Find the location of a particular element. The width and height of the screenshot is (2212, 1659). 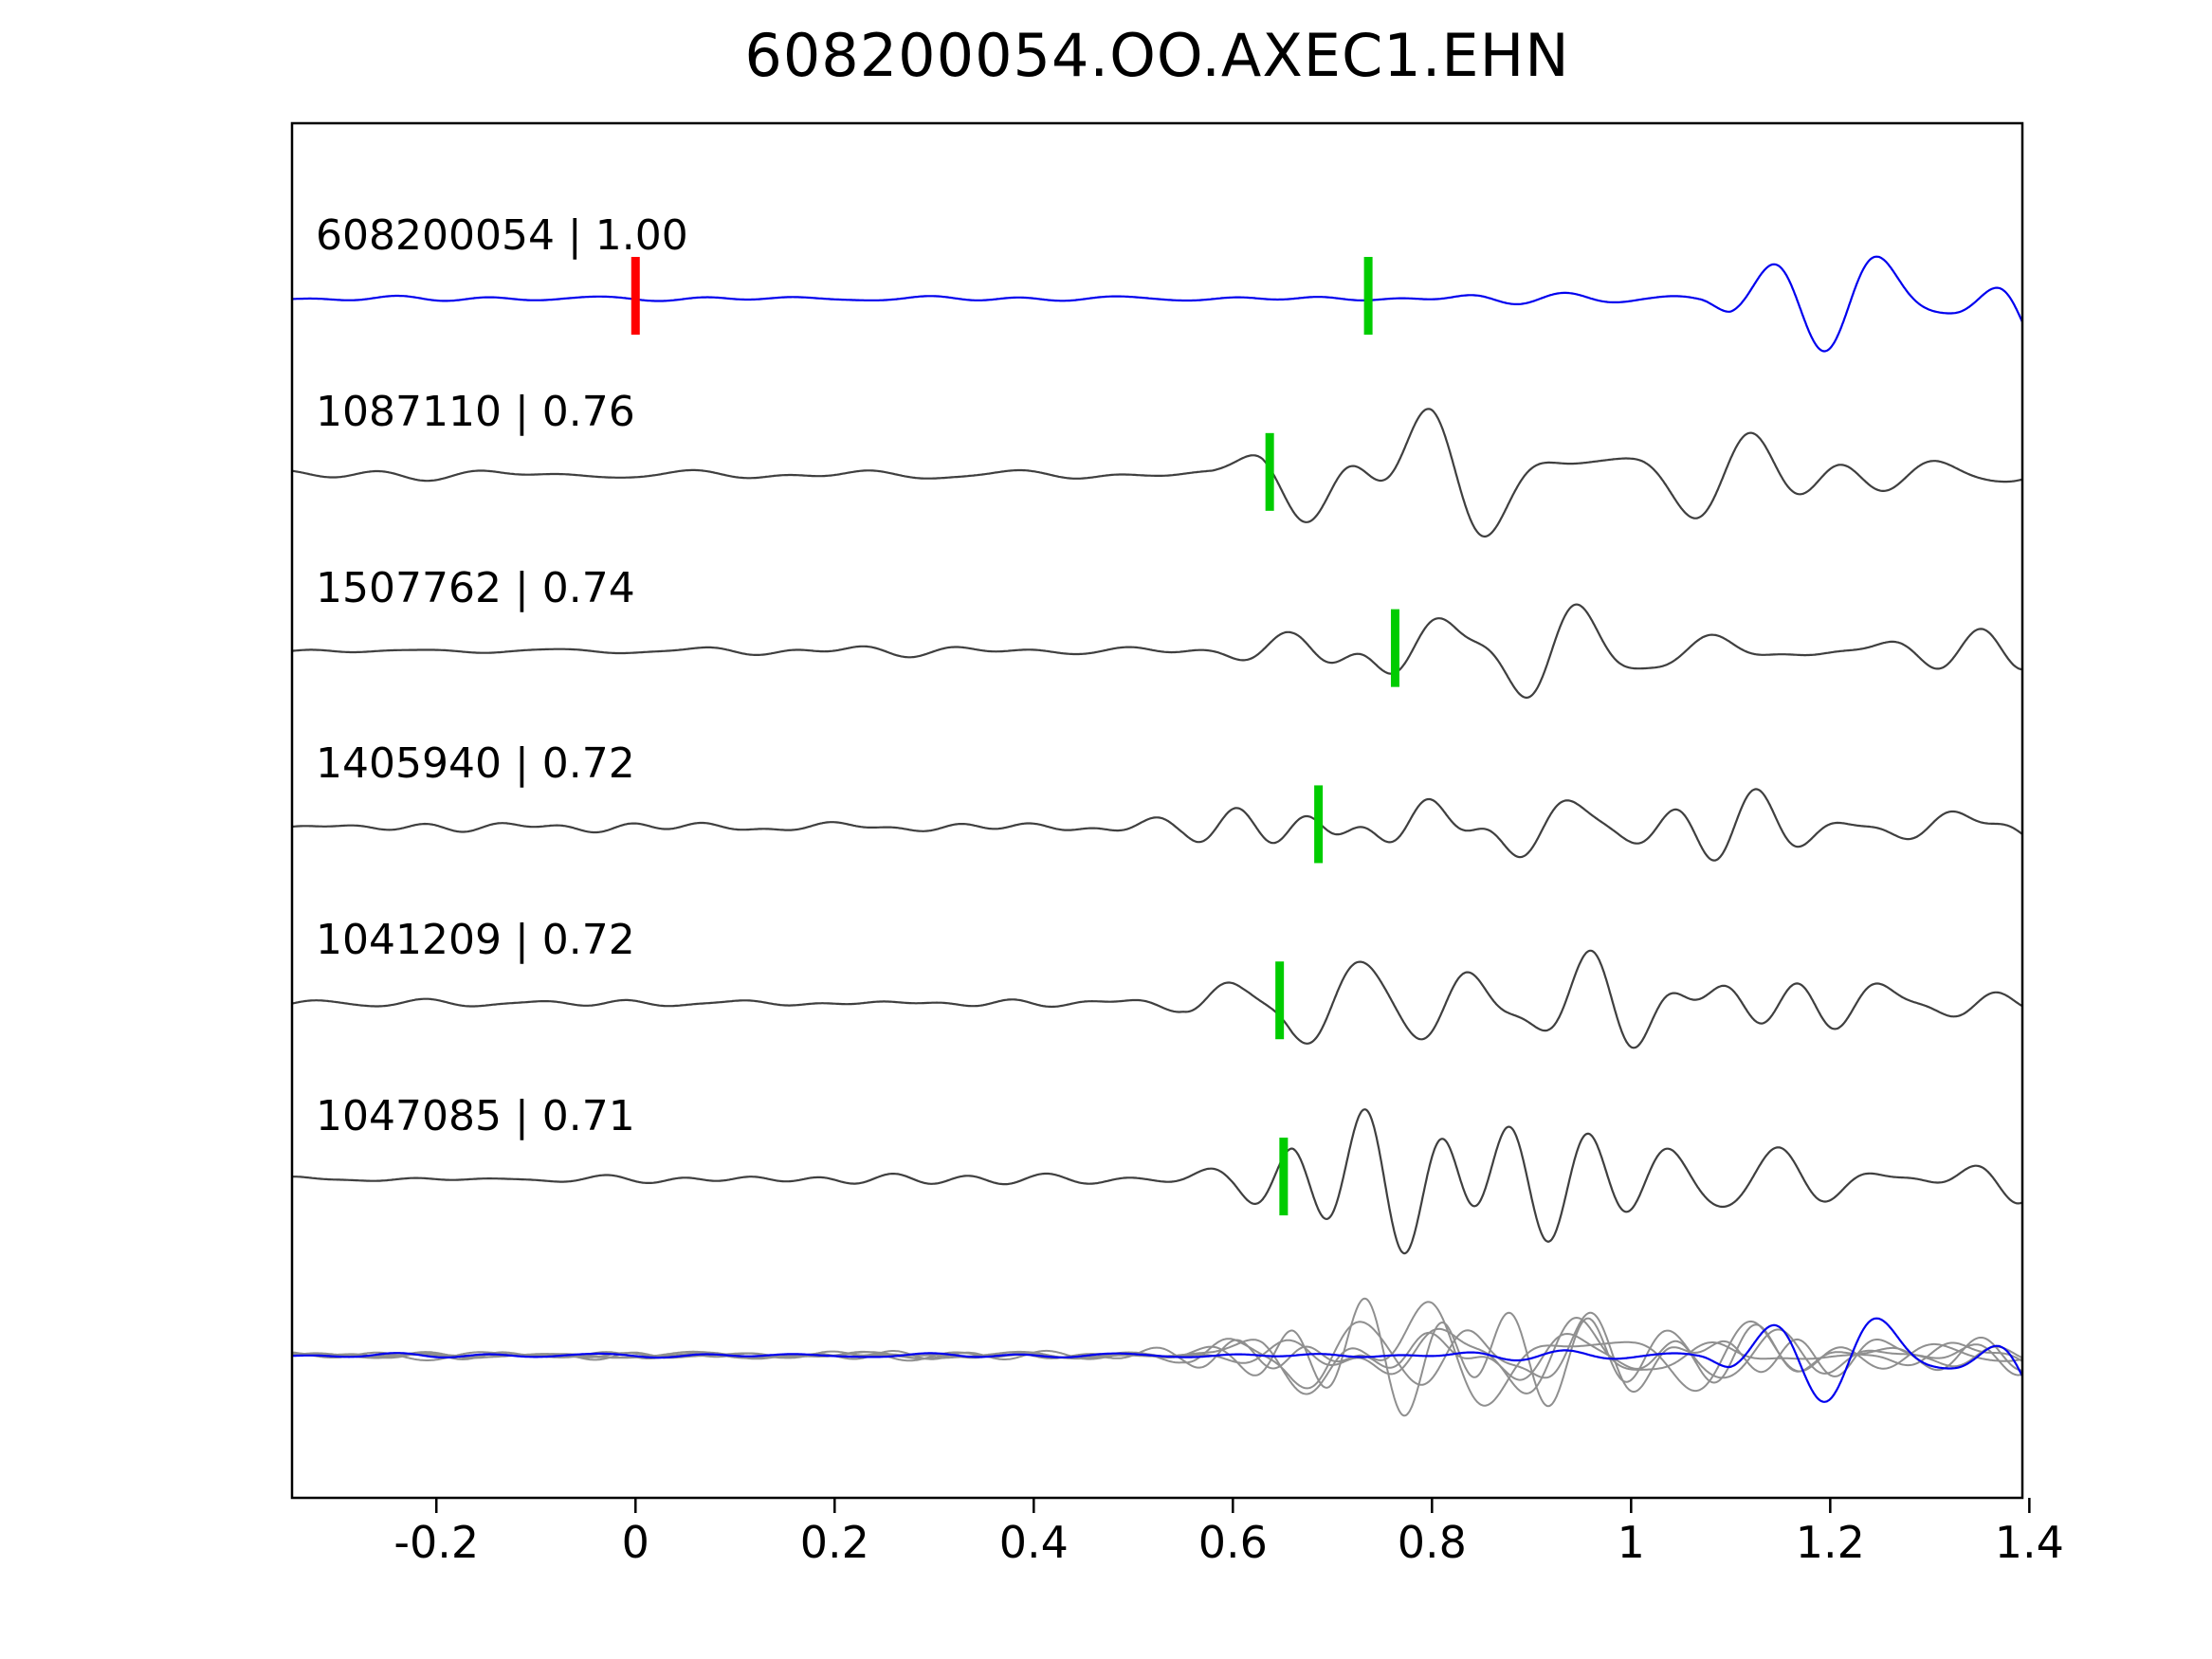

x-tick-label: 1 is located at coordinates (1631, 1542).